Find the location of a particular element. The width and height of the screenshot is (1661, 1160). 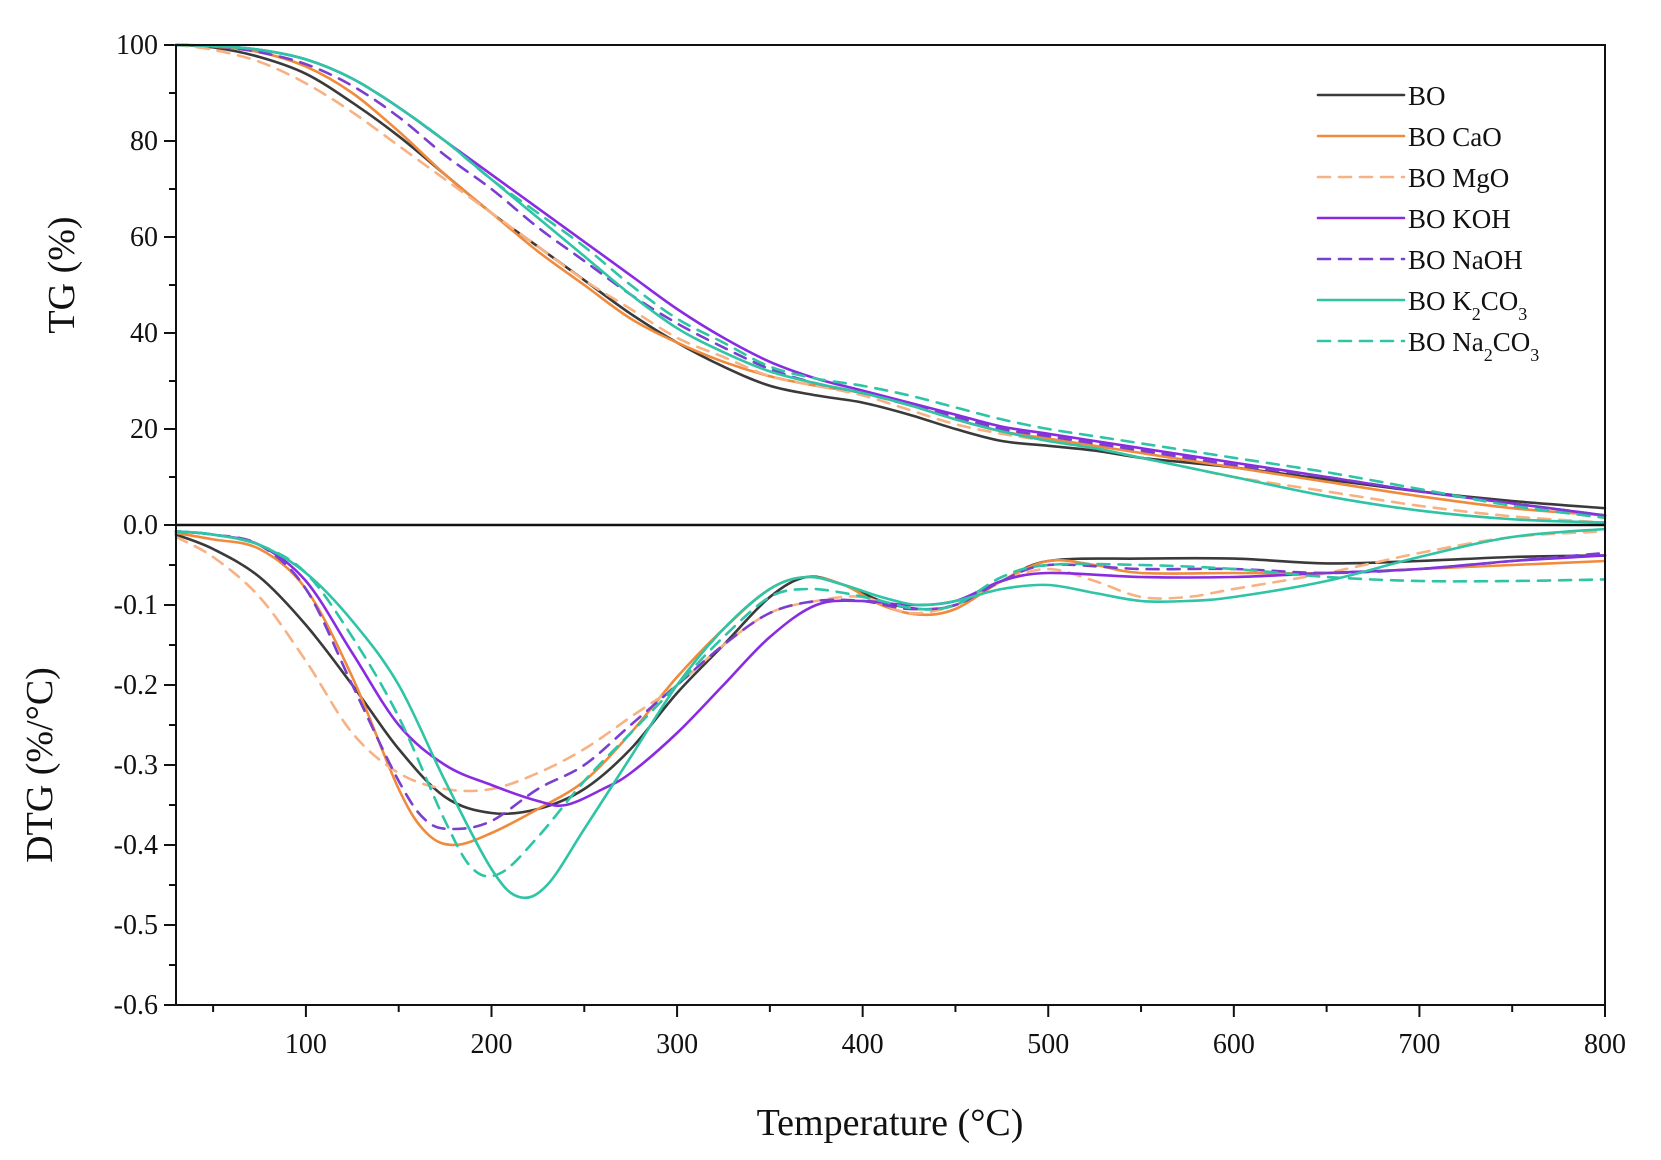

x-tick-label: 400 is located at coordinates (863, 1044).